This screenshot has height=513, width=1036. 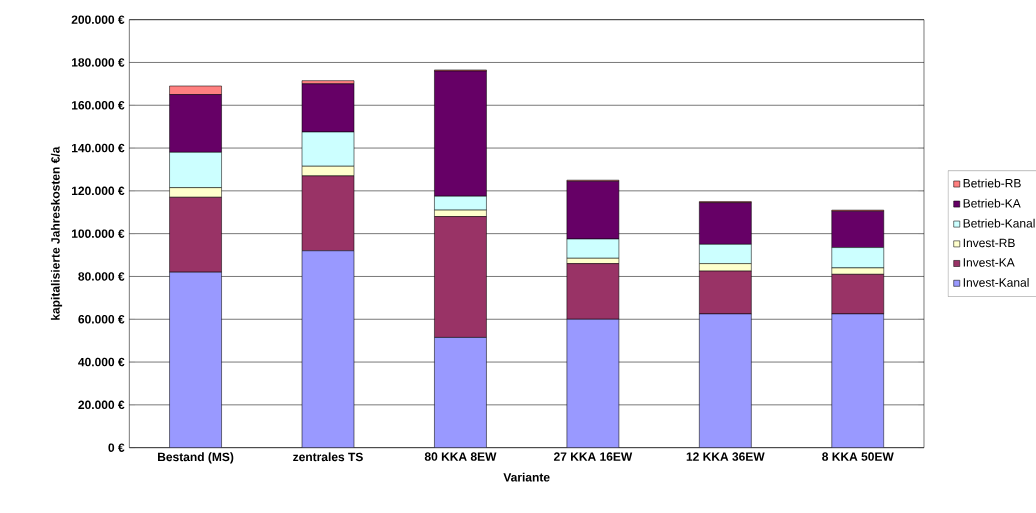 I want to click on legend-label: Invest-Kanal, so click(x=996, y=282).